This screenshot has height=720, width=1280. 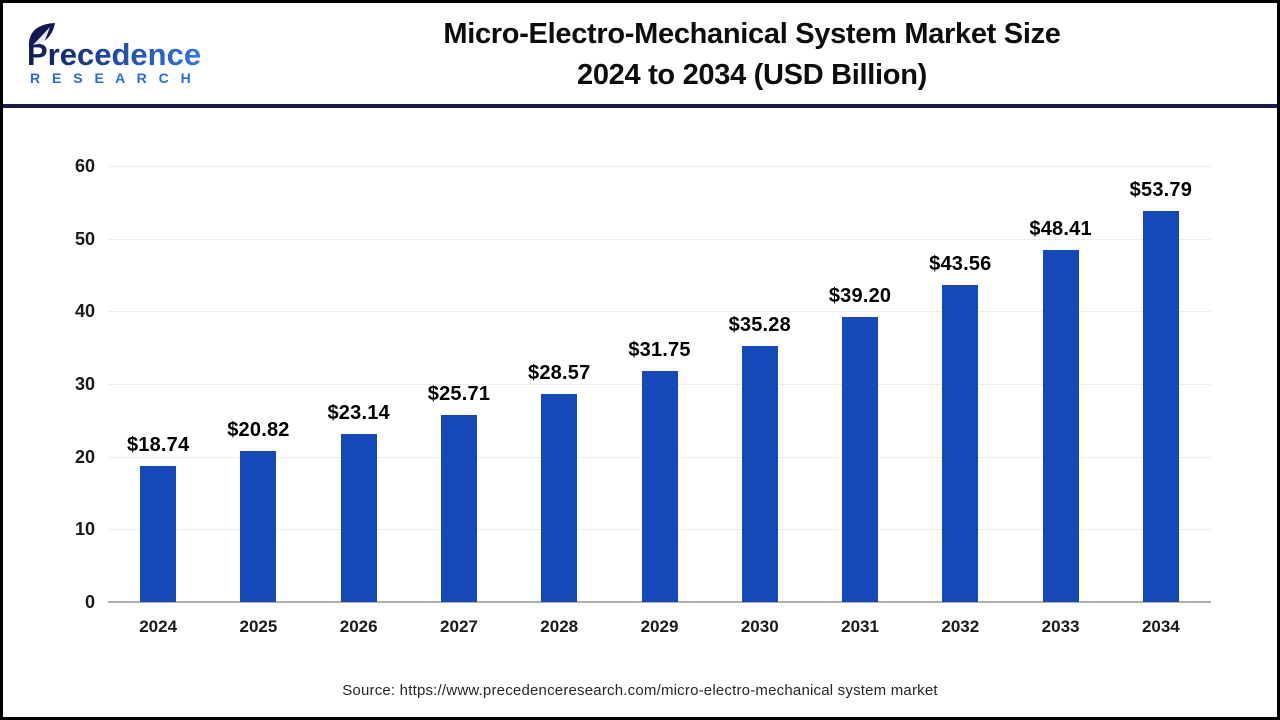 I want to click on x-axis-line, so click(x=659, y=602).